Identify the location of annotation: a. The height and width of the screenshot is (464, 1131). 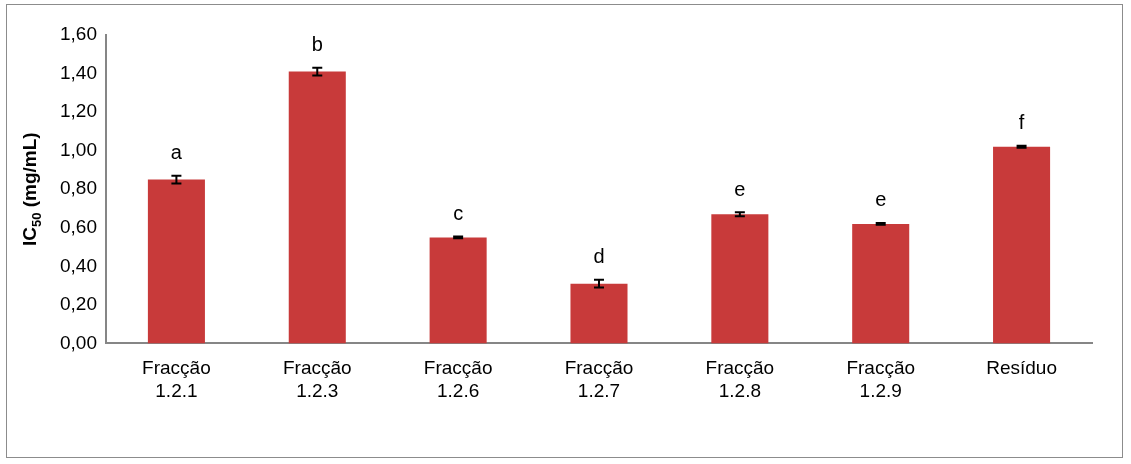
(176, 152).